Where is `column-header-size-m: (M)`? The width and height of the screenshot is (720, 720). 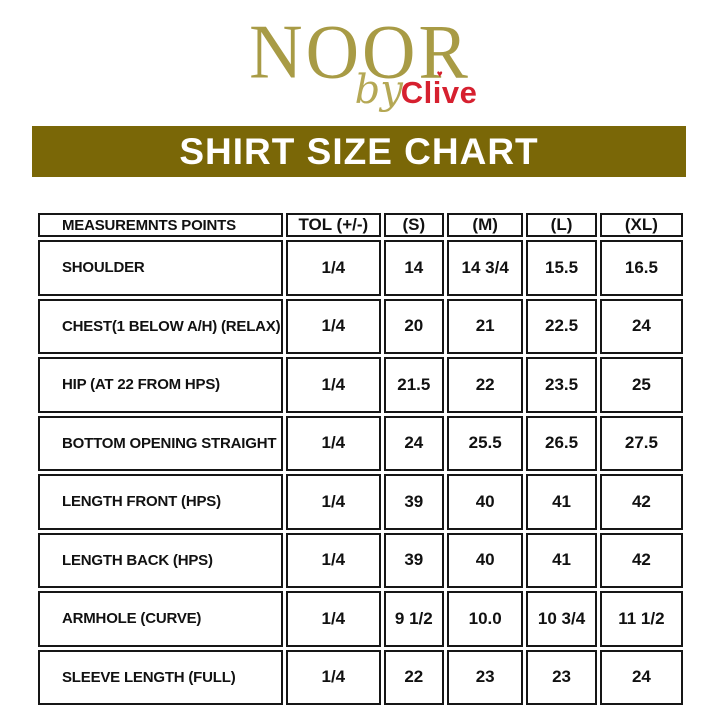
column-header-size-m: (M) is located at coordinates (485, 225).